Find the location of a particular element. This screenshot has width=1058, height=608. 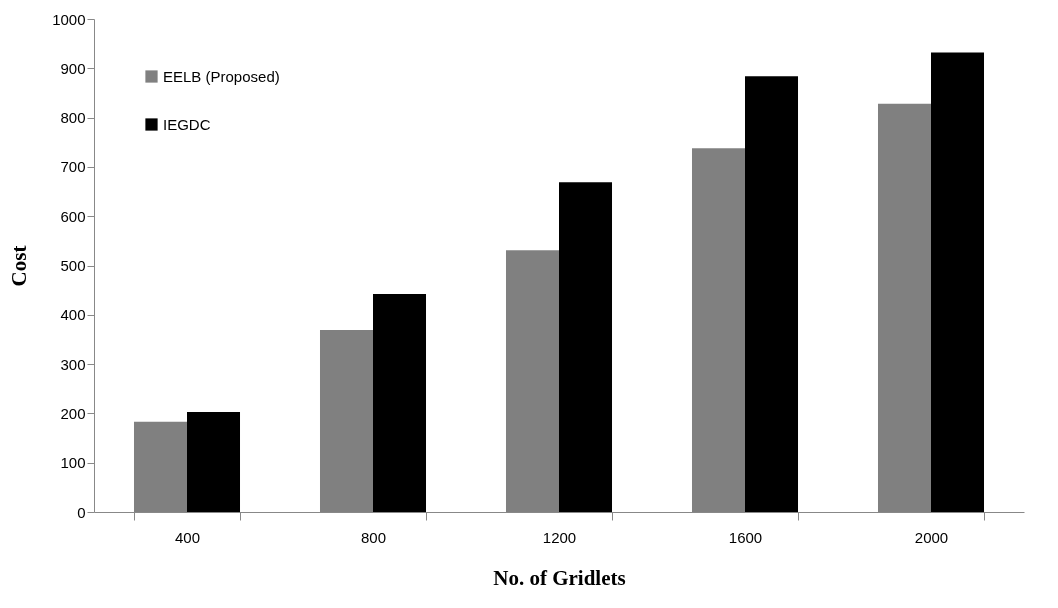

x-axis-title: No. of Gridlets is located at coordinates (559, 577).